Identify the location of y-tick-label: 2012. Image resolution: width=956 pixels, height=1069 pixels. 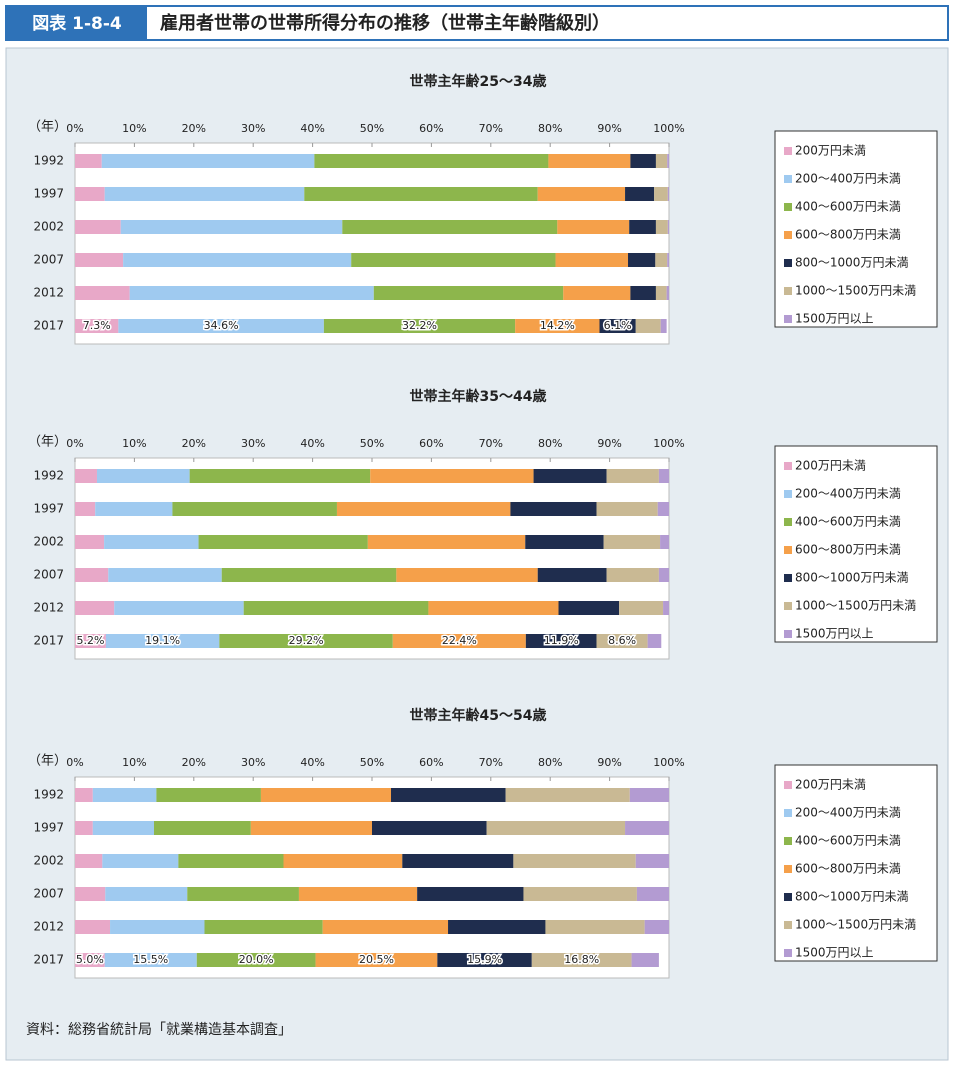
(48, 293).